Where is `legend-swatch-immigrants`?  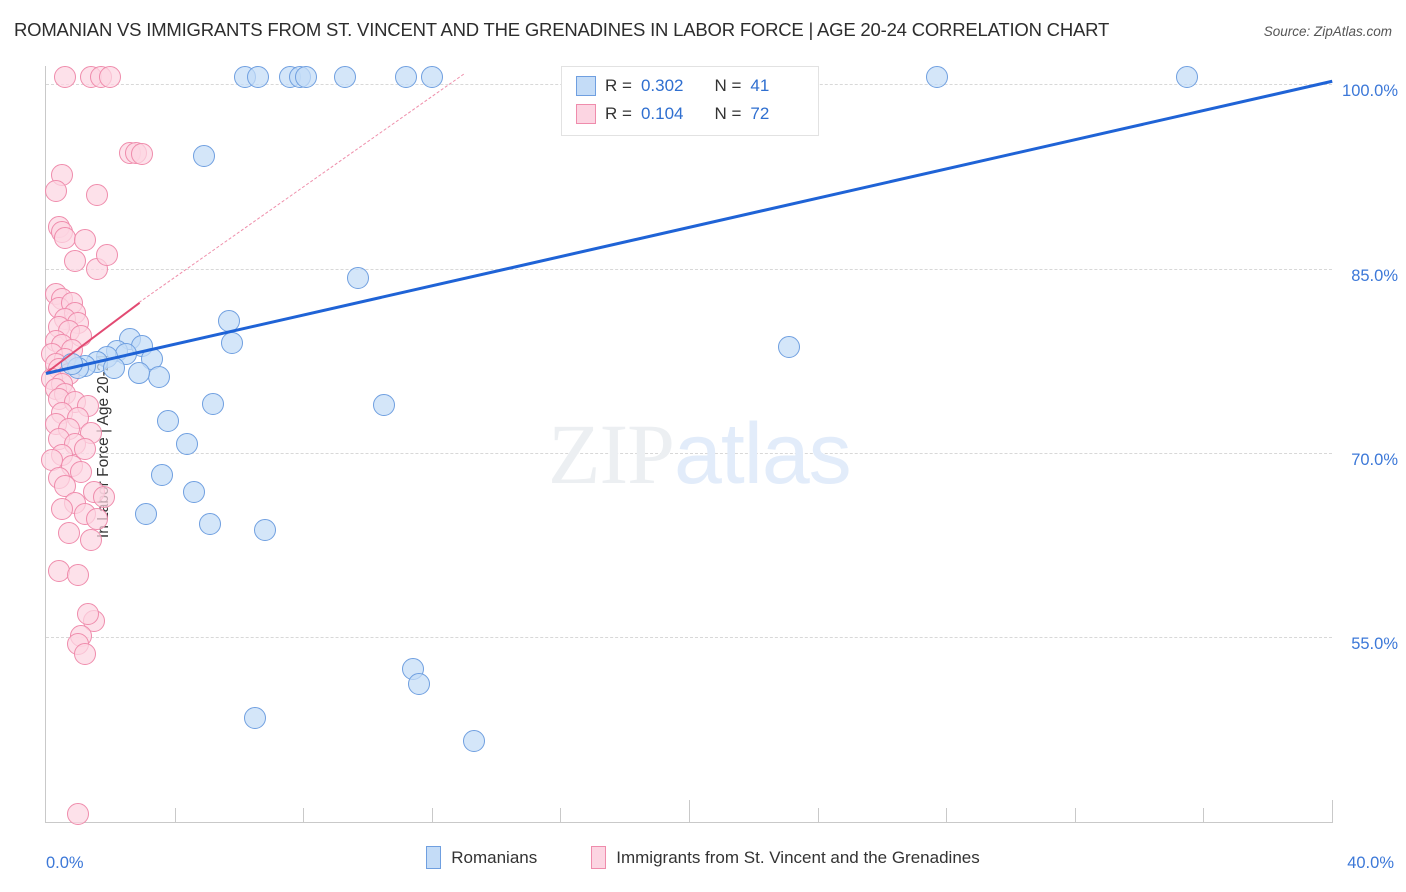 legend-swatch-immigrants is located at coordinates (586, 114).